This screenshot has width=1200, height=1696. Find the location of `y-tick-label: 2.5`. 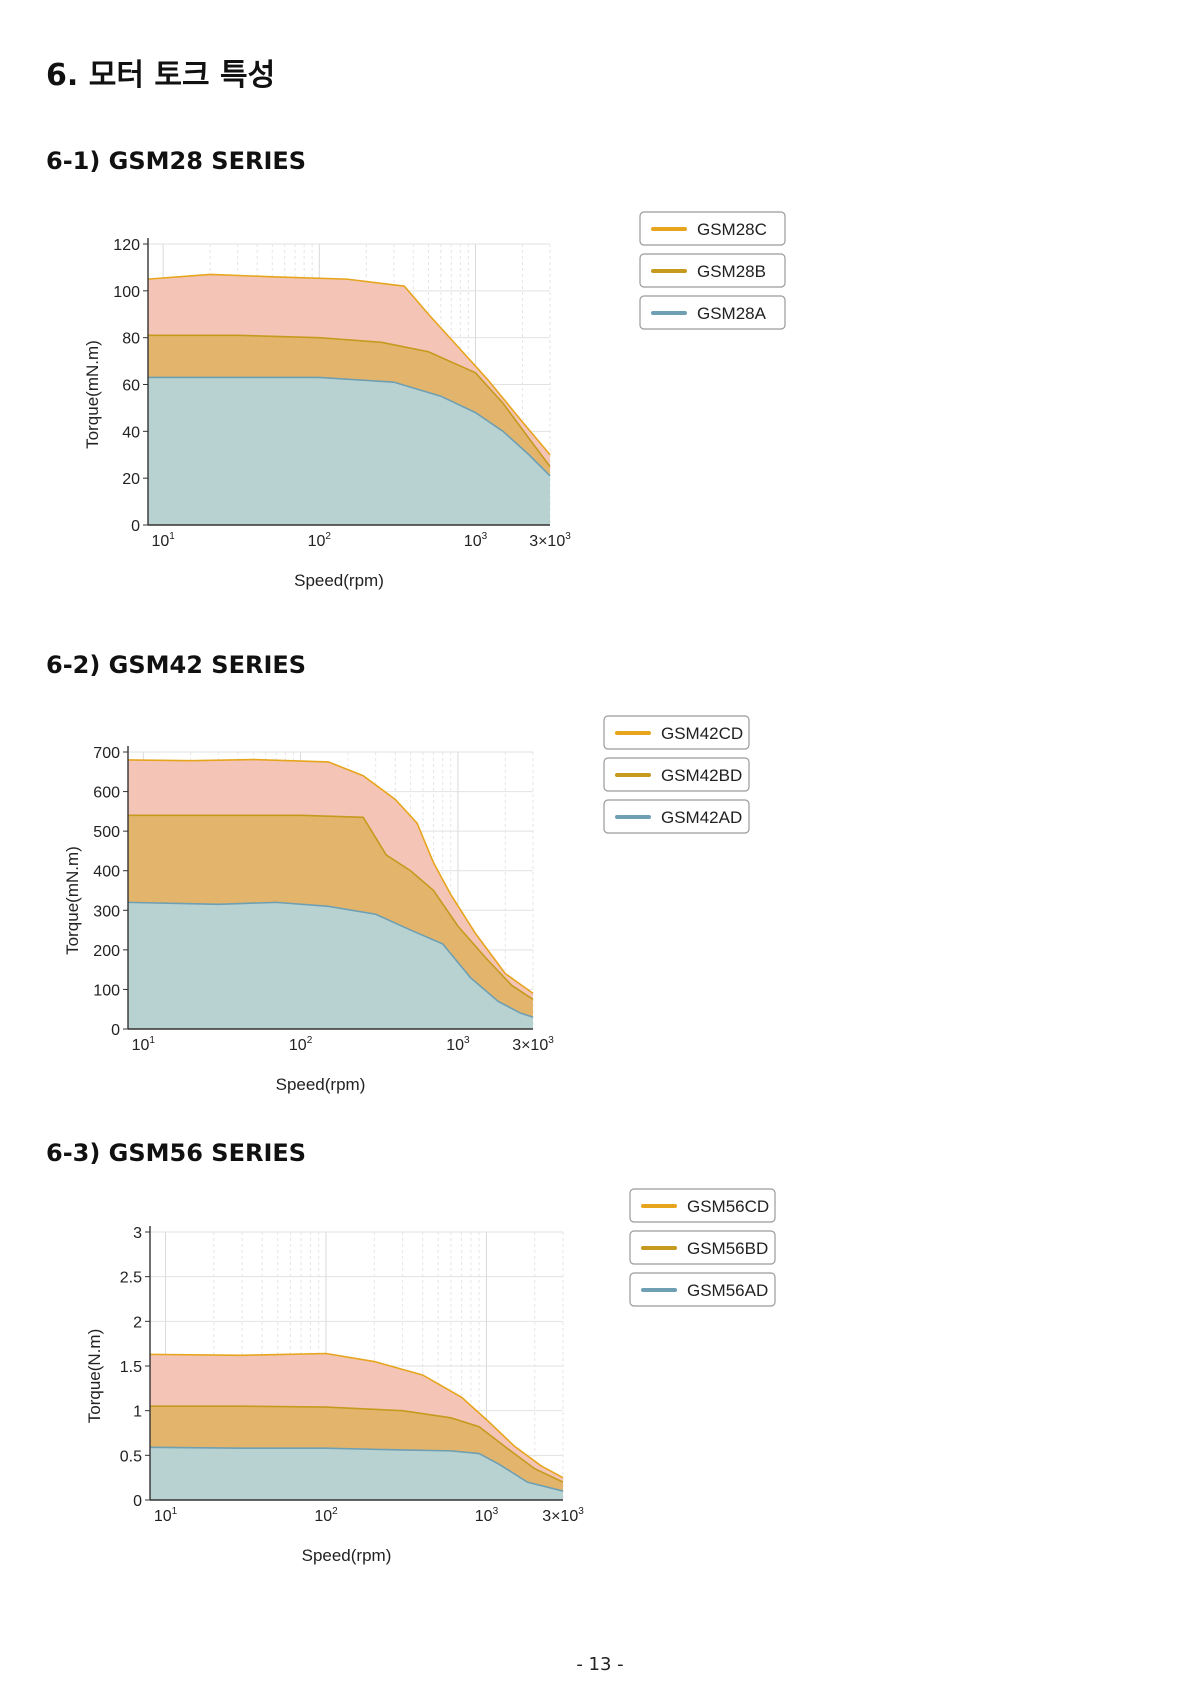

y-tick-label: 2.5 is located at coordinates (131, 1278).